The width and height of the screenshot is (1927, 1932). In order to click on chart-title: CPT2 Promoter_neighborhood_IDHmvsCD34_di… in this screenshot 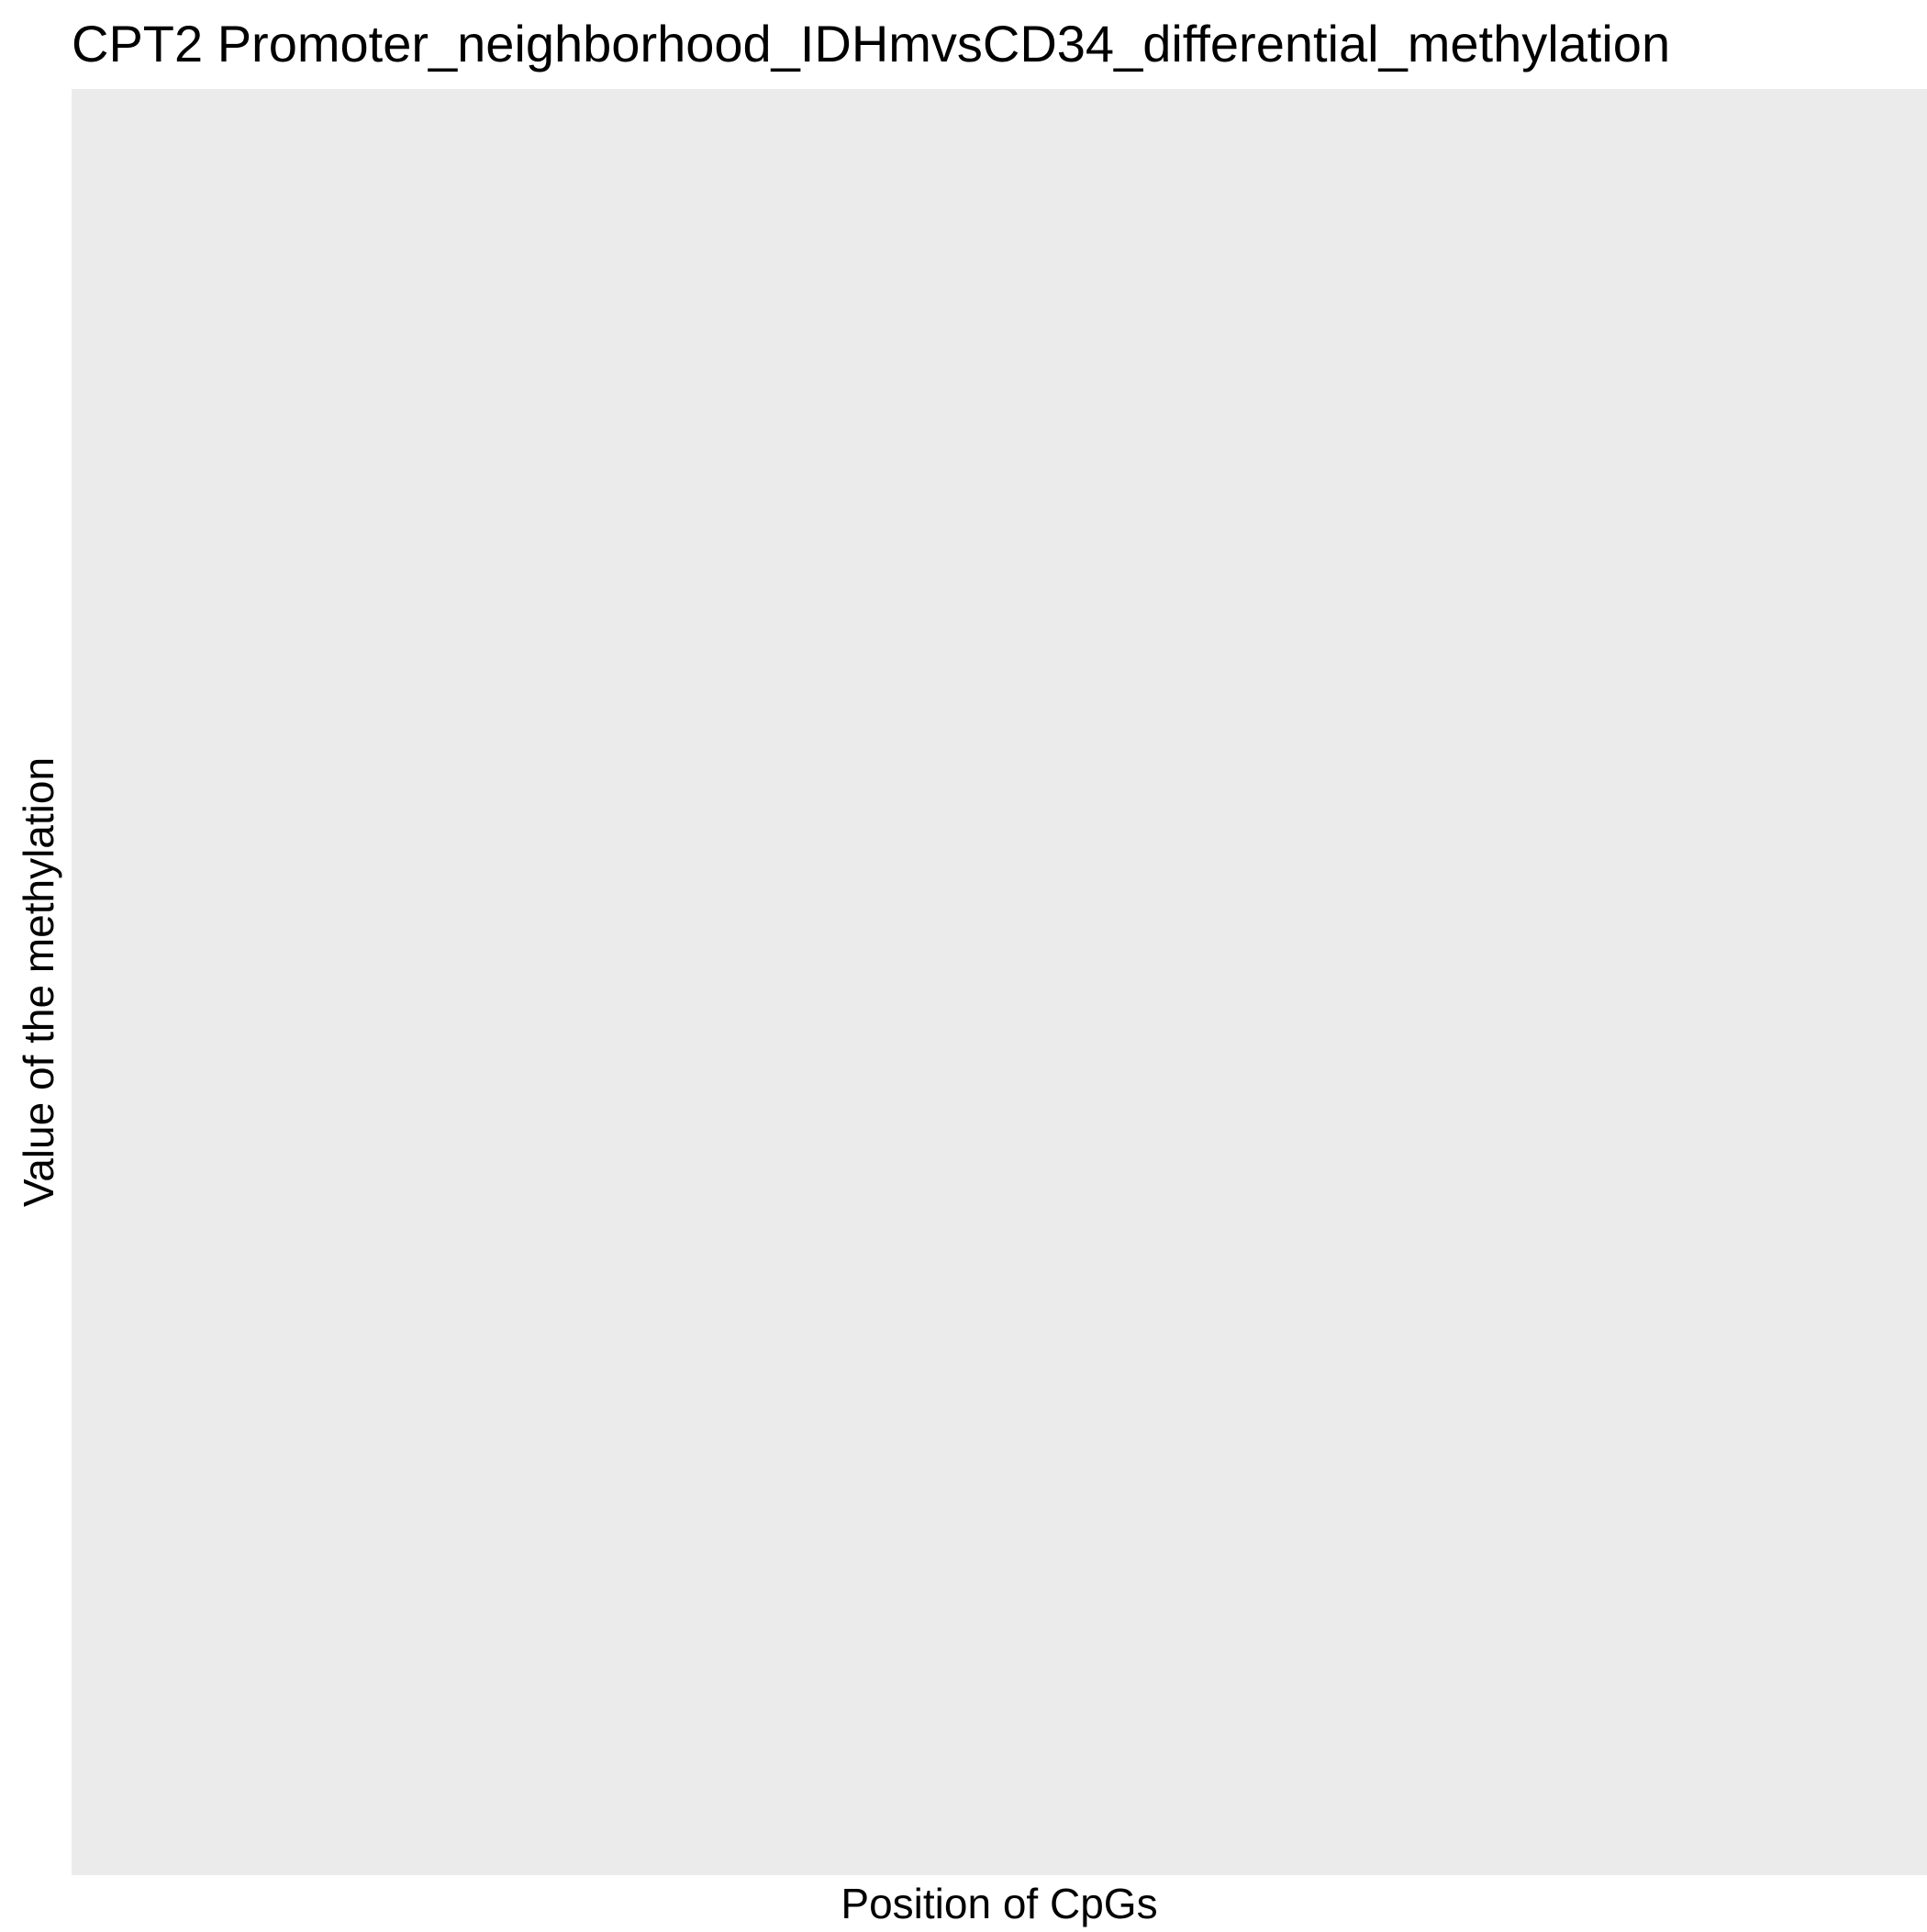, I will do `click(871, 44)`.